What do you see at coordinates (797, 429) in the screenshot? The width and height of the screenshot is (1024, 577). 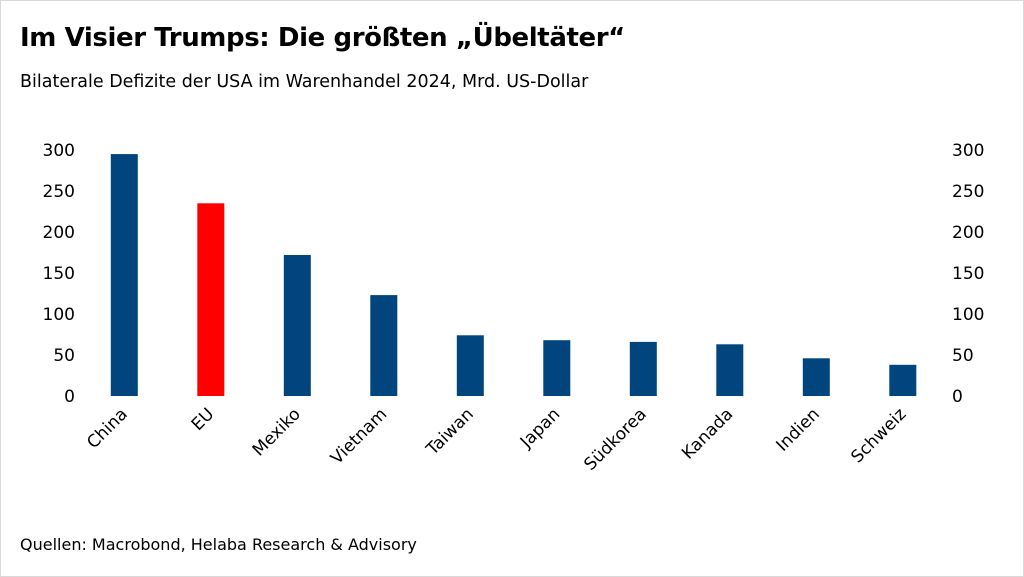 I see `x-tick-label: Indien` at bounding box center [797, 429].